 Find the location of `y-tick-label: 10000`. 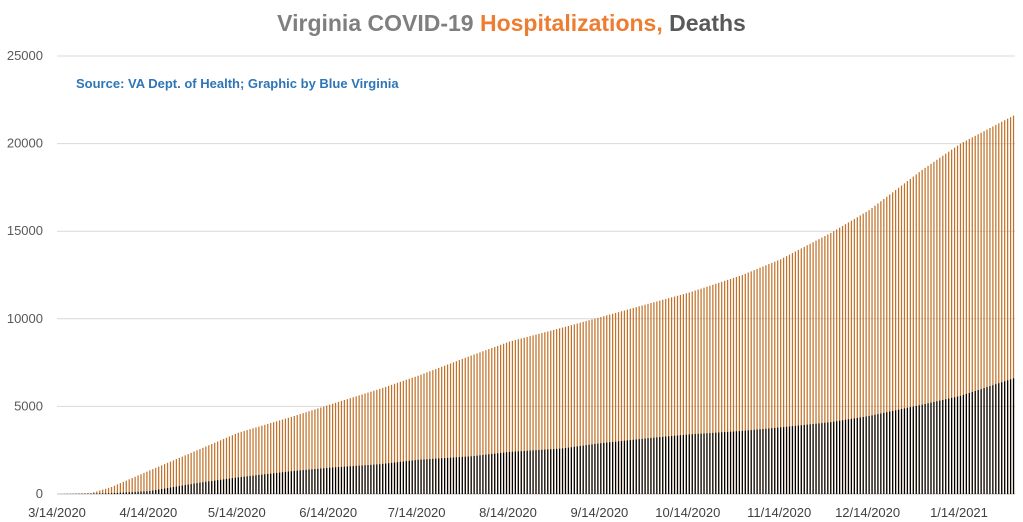

y-tick-label: 10000 is located at coordinates (25, 318).